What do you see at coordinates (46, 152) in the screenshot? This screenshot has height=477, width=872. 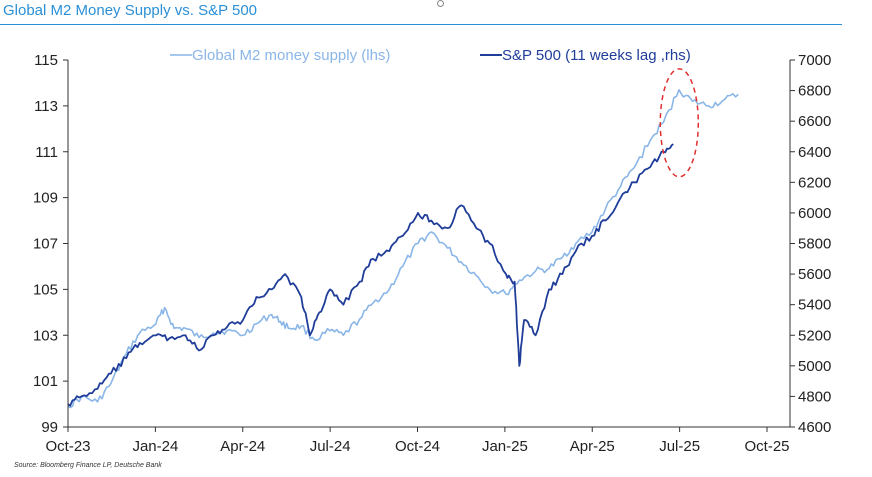 I see `y-left-tick-label: 111` at bounding box center [46, 152].